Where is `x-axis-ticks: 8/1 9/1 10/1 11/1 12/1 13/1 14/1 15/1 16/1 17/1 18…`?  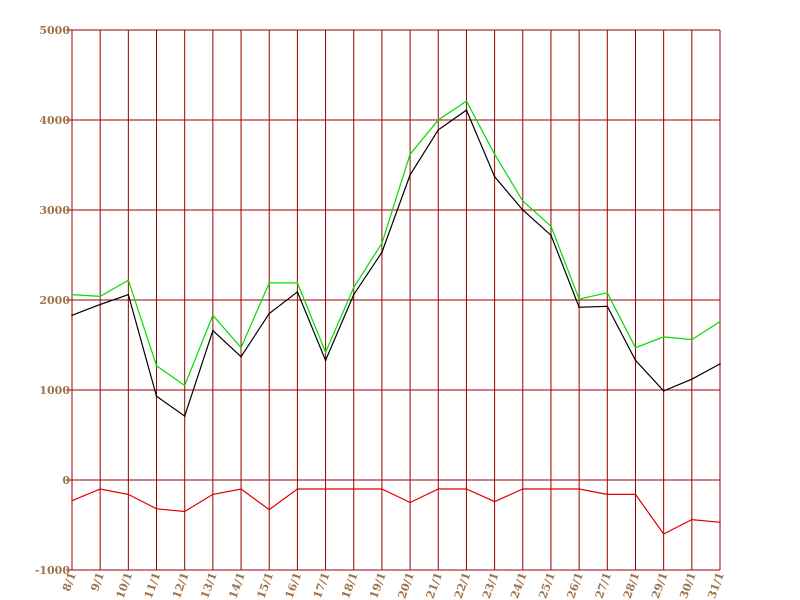
x-axis-ticks: 8/1 9/1 10/1 11/1 12/1 13/1 14/1 15/1 16/1 17/1 18… is located at coordinates (393, 585).